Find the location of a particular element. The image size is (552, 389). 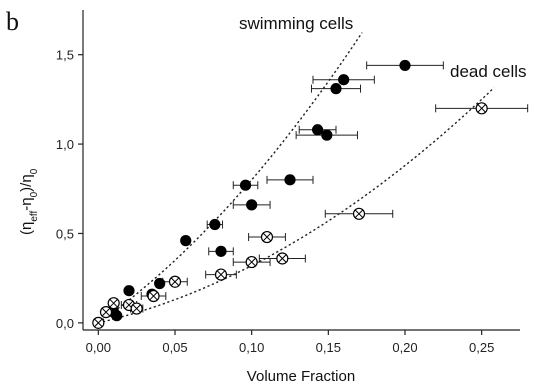

y-tick-label: 0,5 is located at coordinates (65, 233).